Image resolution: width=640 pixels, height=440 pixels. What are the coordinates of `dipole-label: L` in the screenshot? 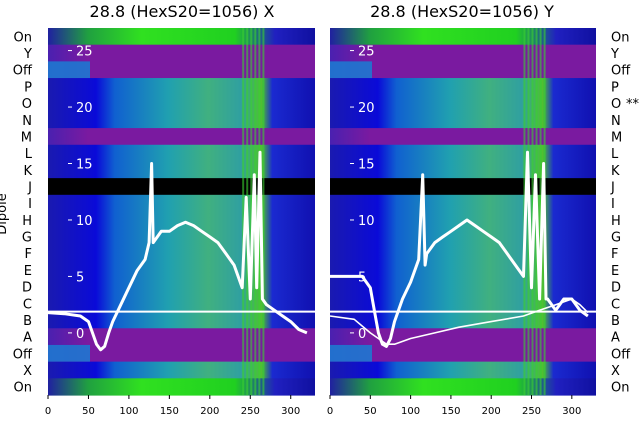 It's located at (615, 154).